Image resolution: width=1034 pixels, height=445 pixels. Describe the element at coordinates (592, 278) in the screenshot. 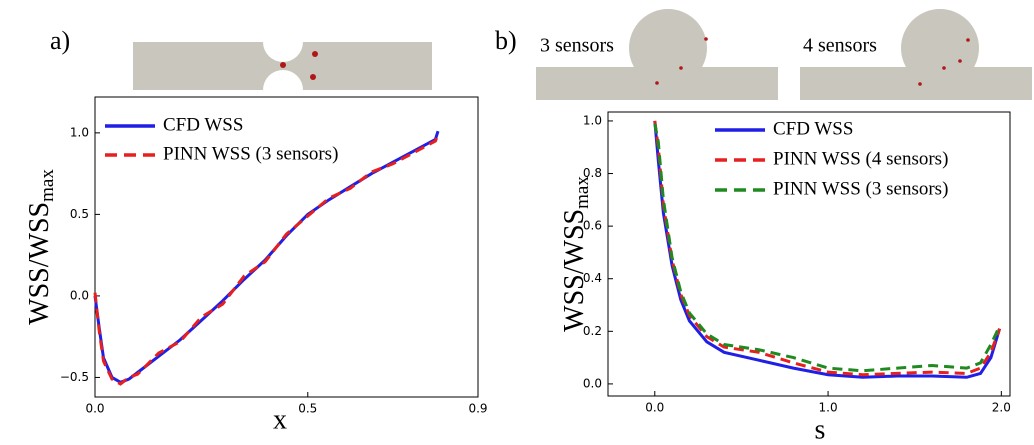

I see `y-tick-label: 0.4` at that location.